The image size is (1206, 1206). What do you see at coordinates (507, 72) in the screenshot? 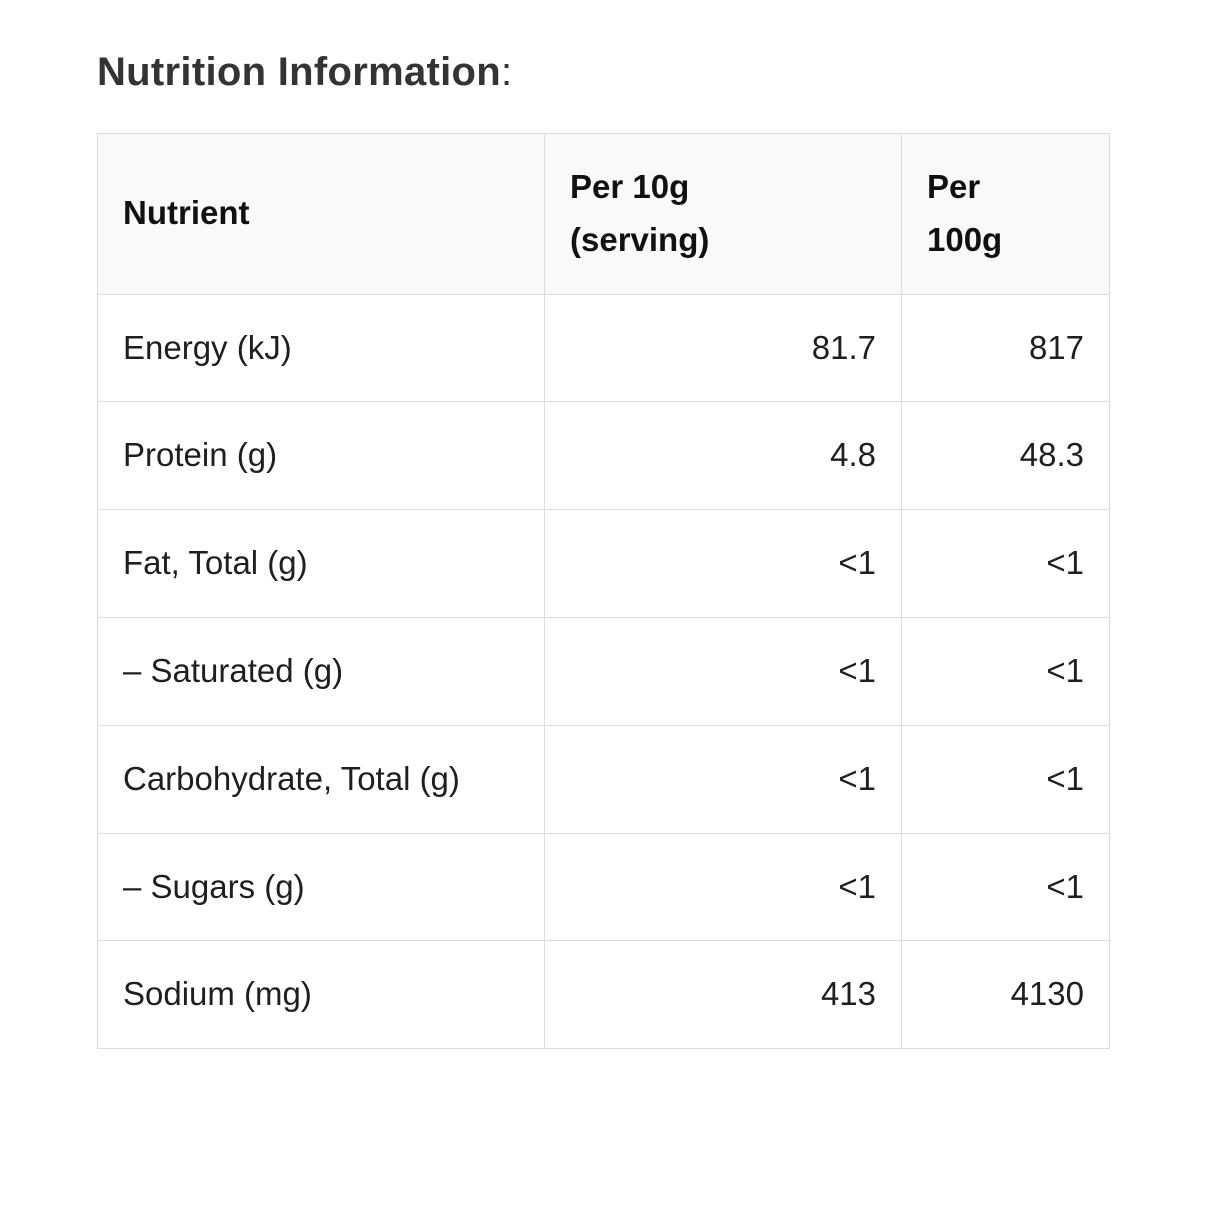
I see `page-title-colon: :` at bounding box center [507, 72].